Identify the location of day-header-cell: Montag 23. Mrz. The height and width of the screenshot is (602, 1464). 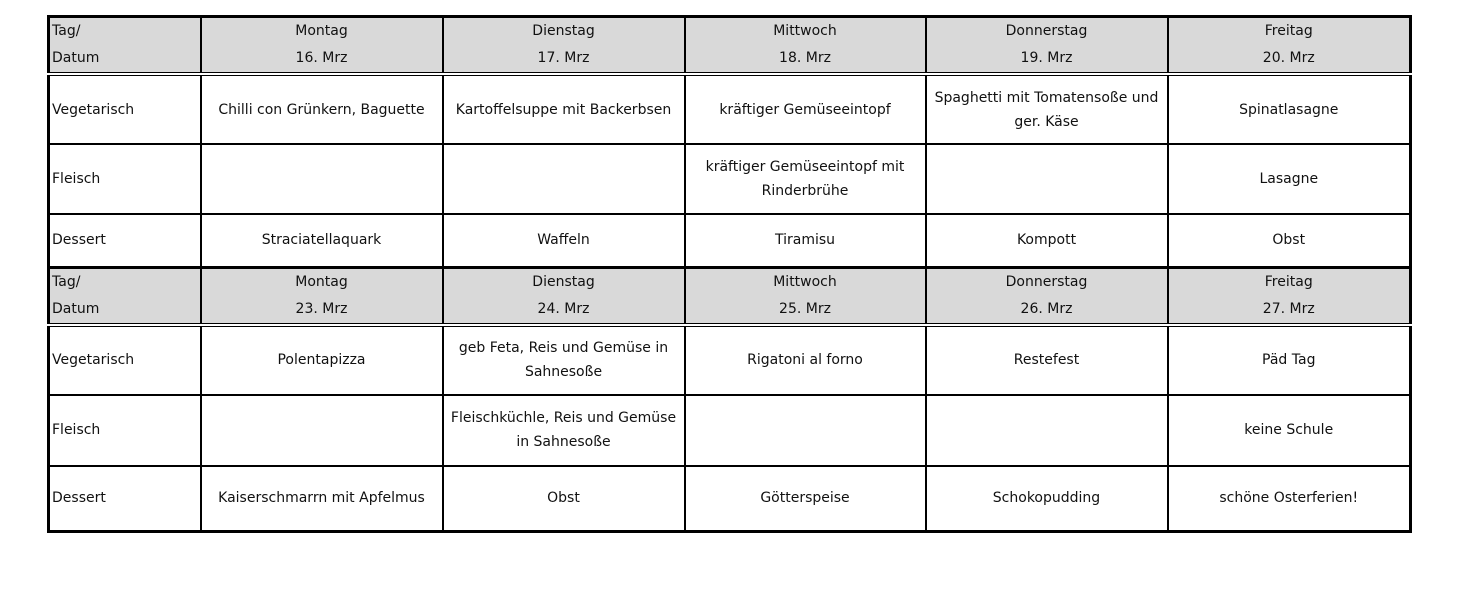
(321, 296).